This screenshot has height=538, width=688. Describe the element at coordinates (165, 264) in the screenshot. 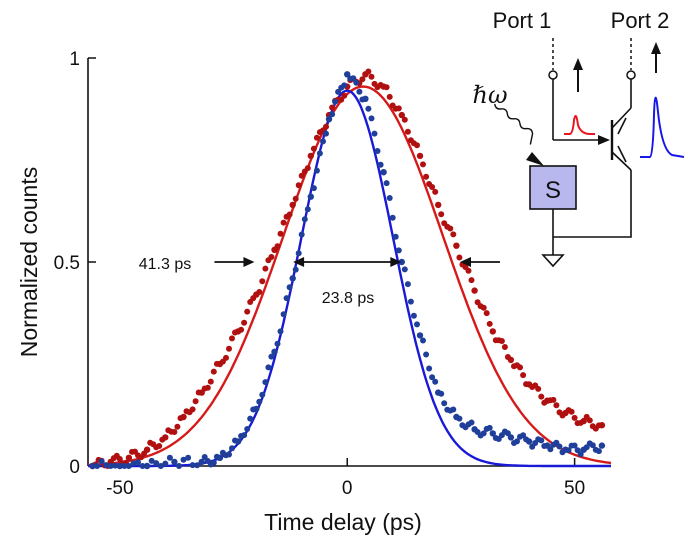

I see `fwhm-red-label: 41.3 ps` at that location.